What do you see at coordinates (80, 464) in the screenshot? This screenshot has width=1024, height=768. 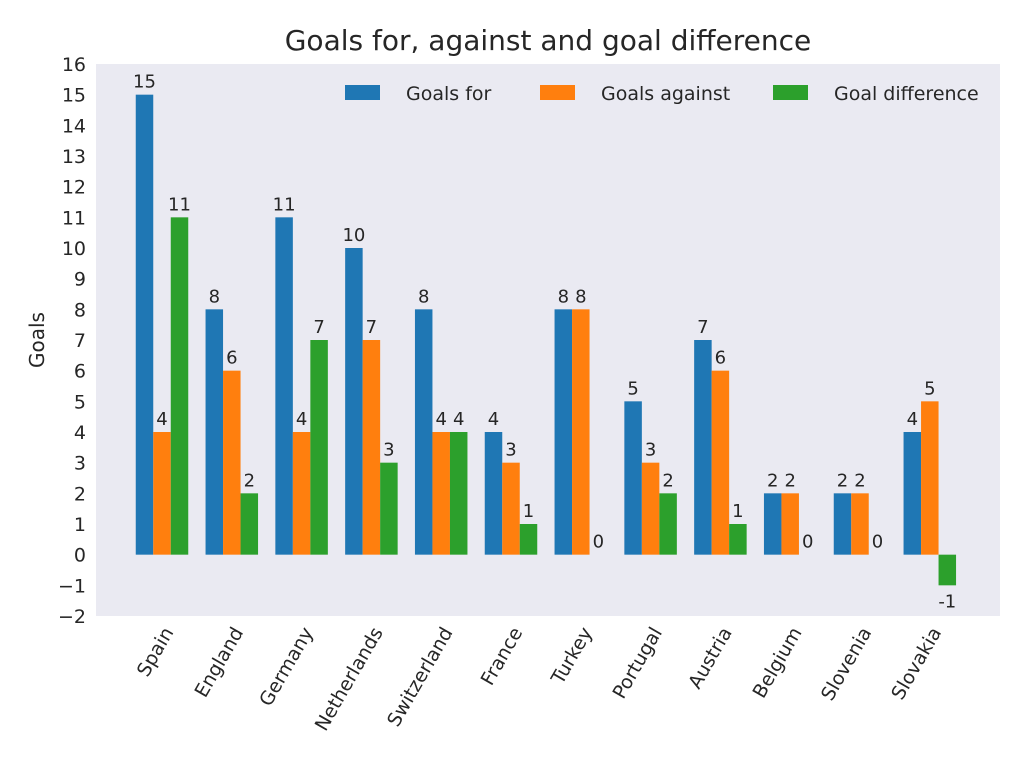 I see `y-tick-label: 3` at bounding box center [80, 464].